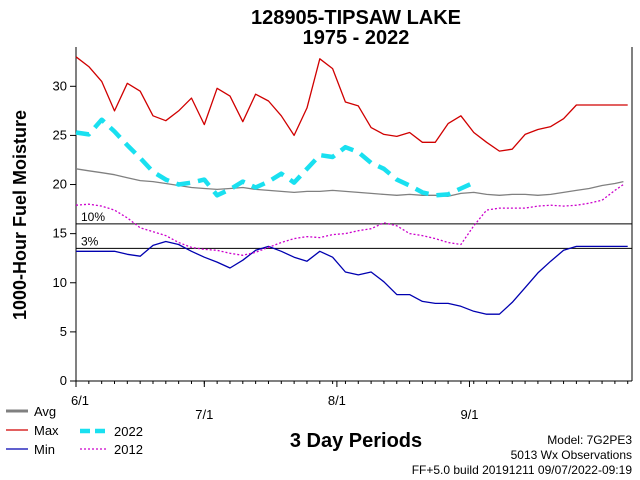  What do you see at coordinates (522, 470) in the screenshot?
I see `footer-build: FF+5.0 build 20191211 09/07/2022-09:19` at bounding box center [522, 470].